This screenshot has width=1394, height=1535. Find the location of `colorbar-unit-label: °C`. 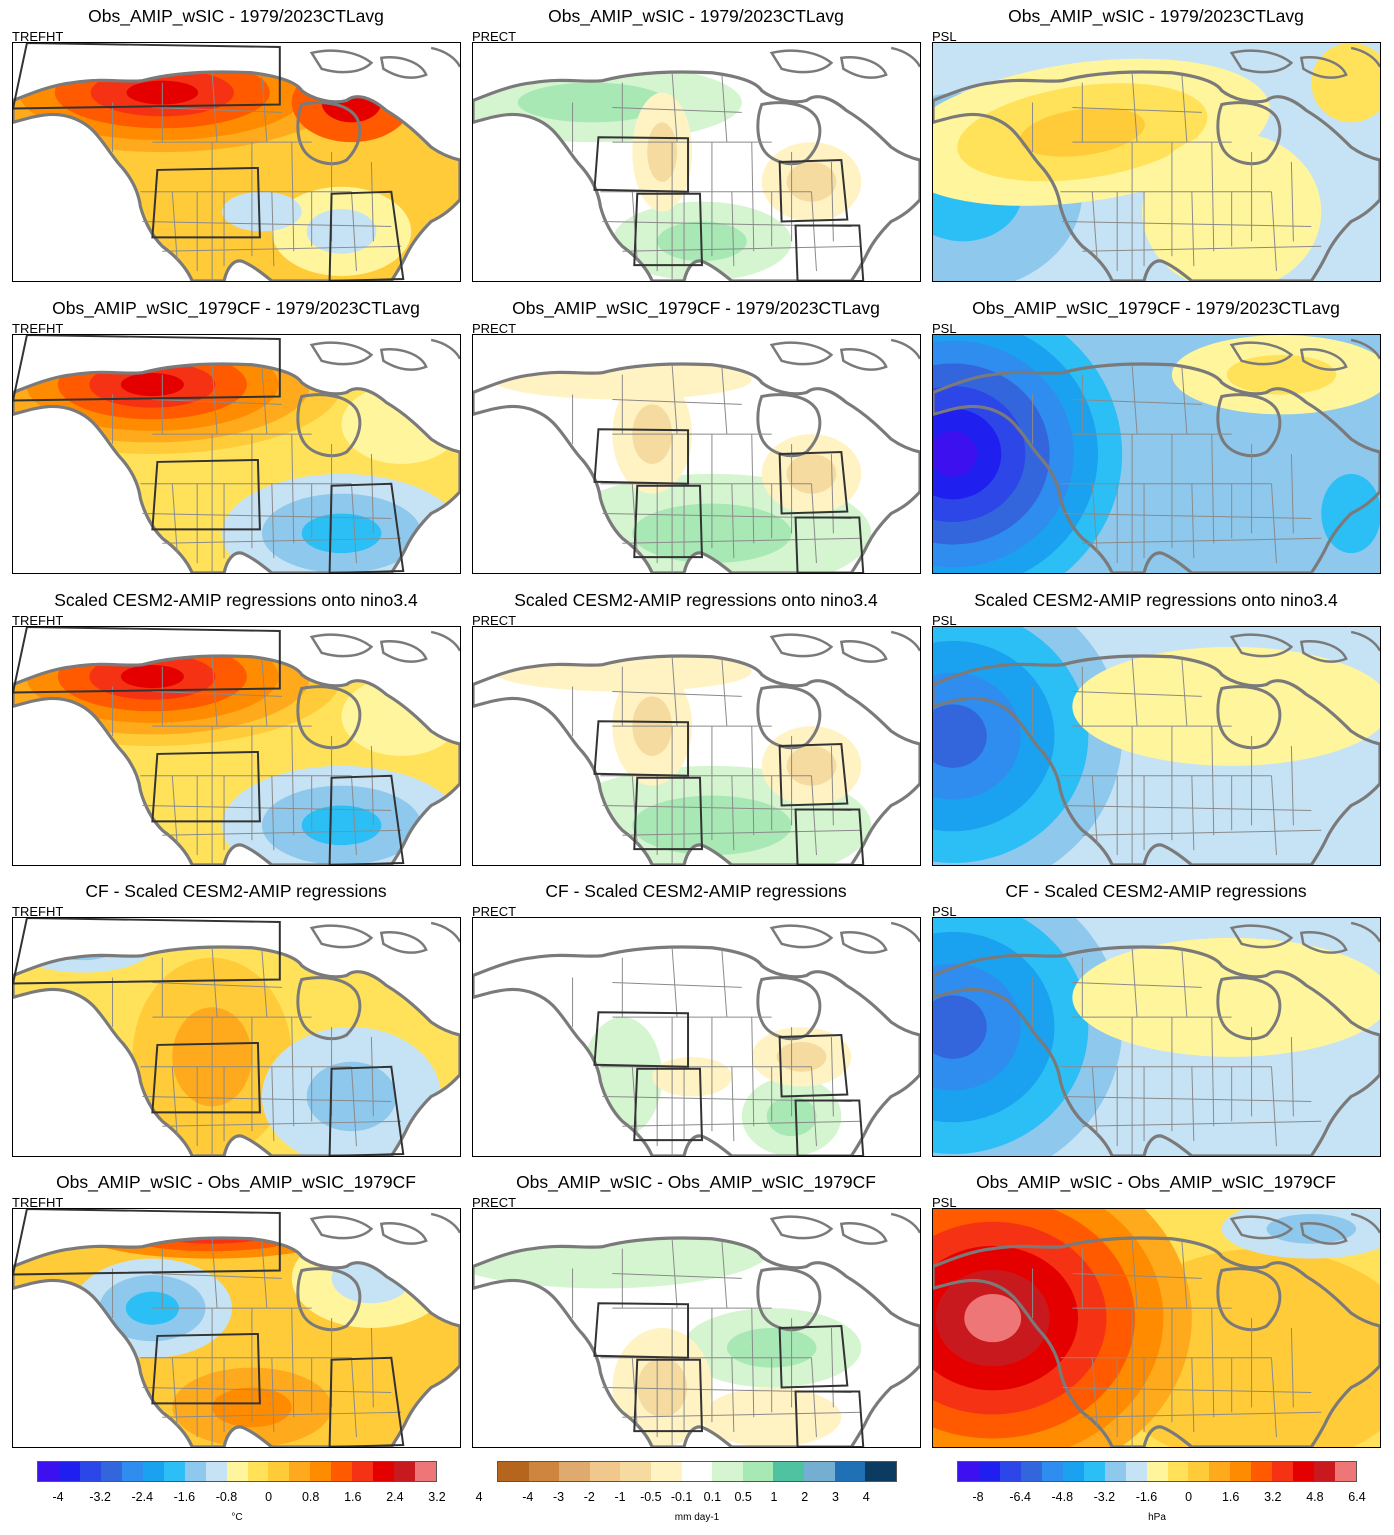

colorbar-unit-label: °C is located at coordinates (237, 1517).